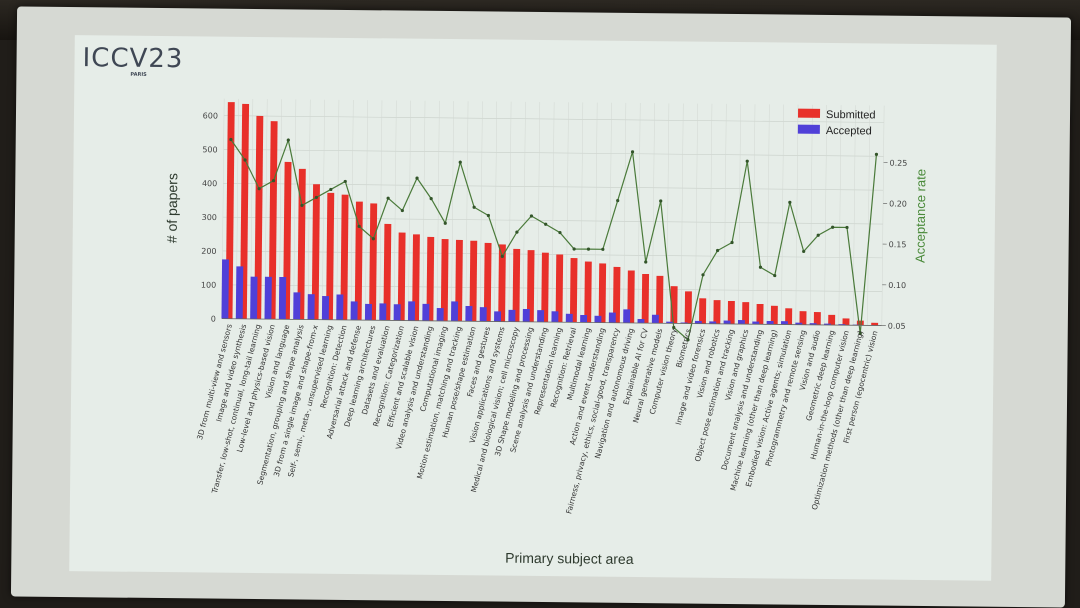  I want to click on y2-tick-label: 0.10, so click(897, 285).